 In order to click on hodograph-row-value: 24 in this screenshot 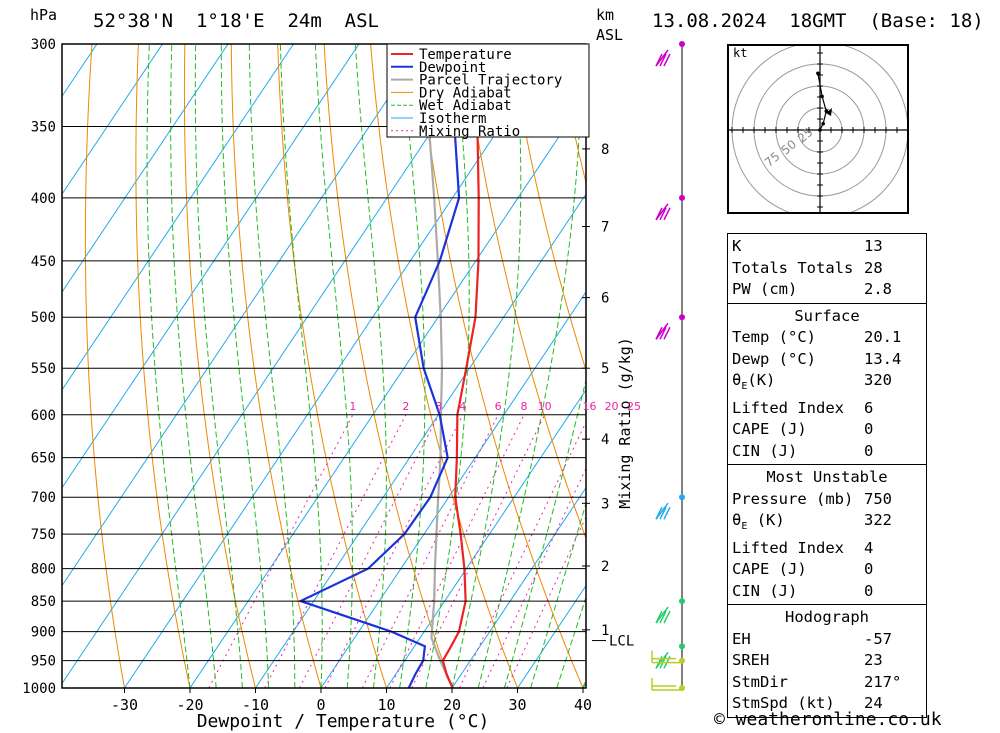, I will do `click(873, 703)`.